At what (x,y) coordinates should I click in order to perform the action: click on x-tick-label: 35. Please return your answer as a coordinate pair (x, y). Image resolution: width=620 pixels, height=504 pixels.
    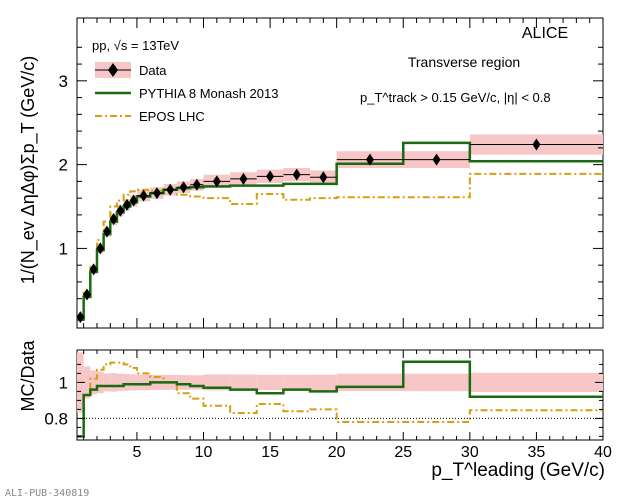
    Looking at the image, I should click on (537, 452).